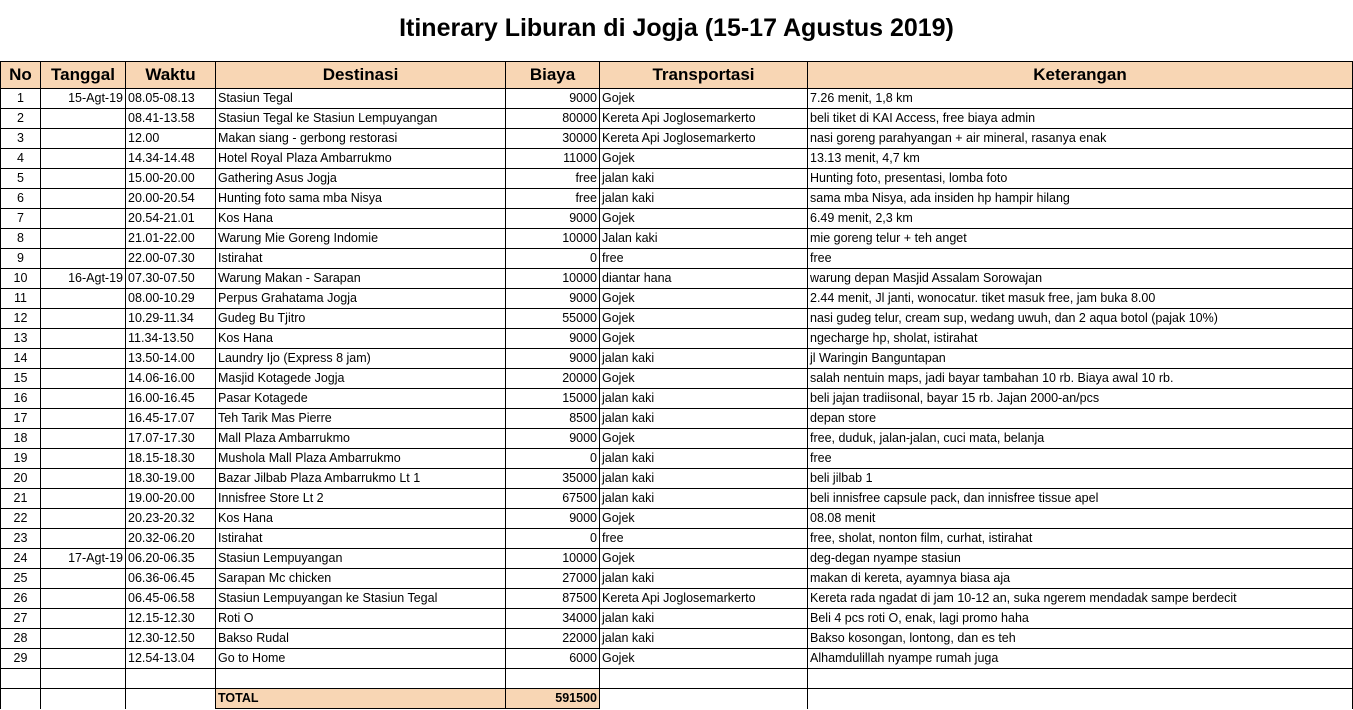  I want to click on cell-no: 3, so click(20, 138).